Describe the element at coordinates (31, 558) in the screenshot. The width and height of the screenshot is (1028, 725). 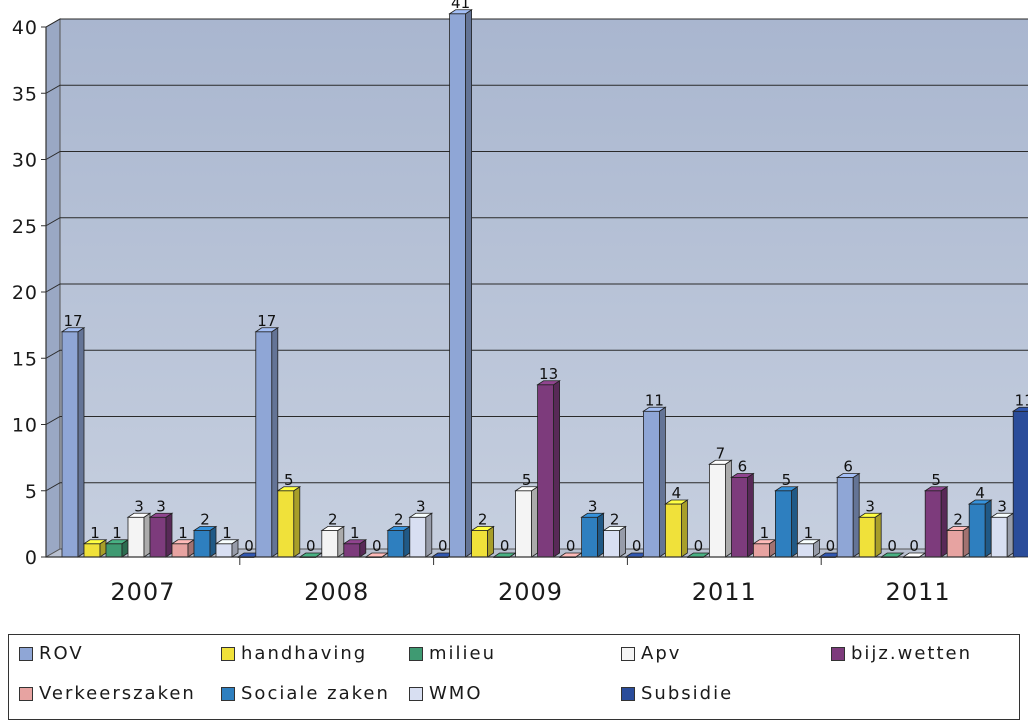
I see `y-tick-label: 0` at that location.